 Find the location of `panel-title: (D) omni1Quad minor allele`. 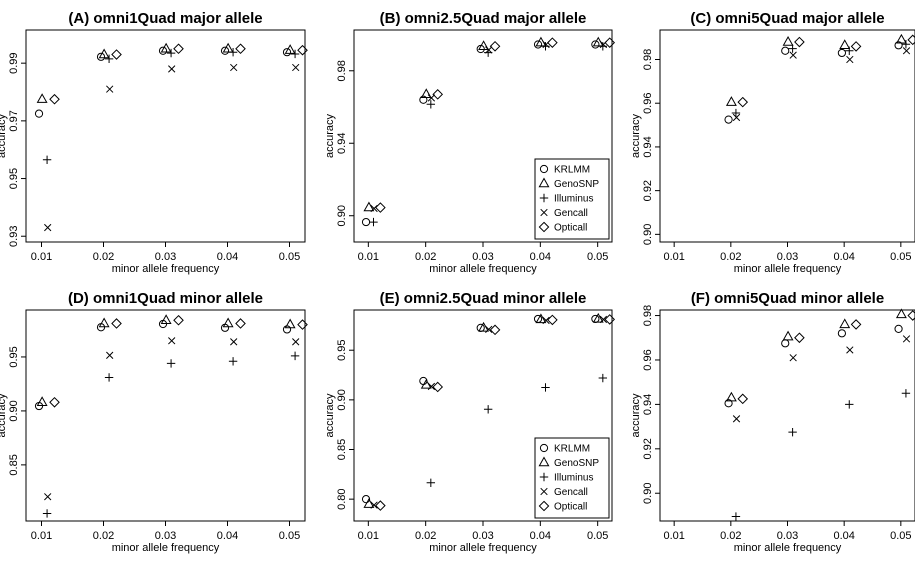

panel-title: (D) omni1Quad minor allele is located at coordinates (165, 298).